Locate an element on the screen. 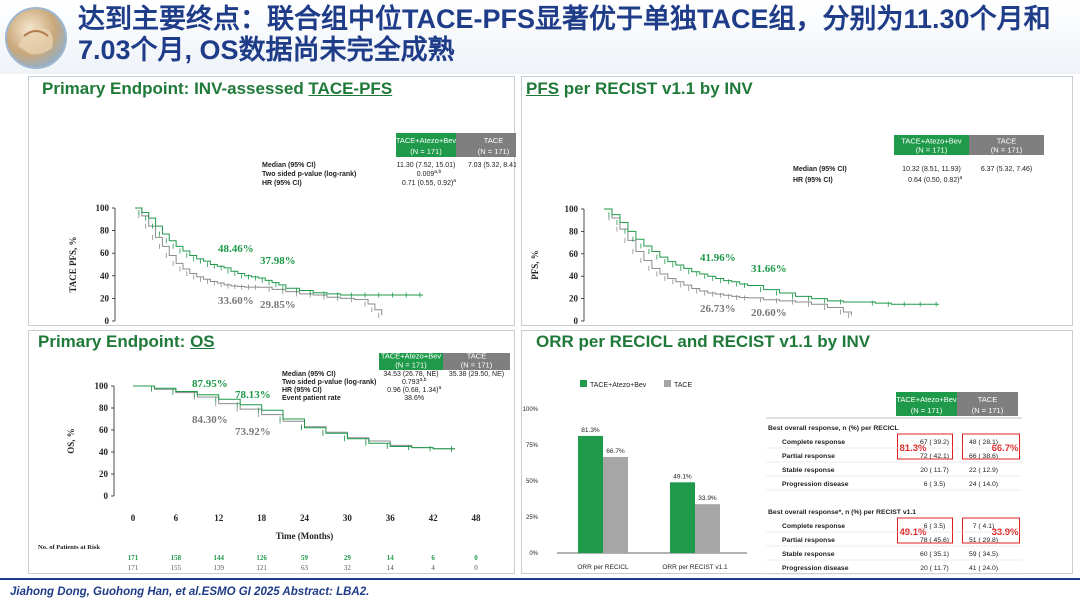  stats-label: HR (95% CI) is located at coordinates (302, 390).